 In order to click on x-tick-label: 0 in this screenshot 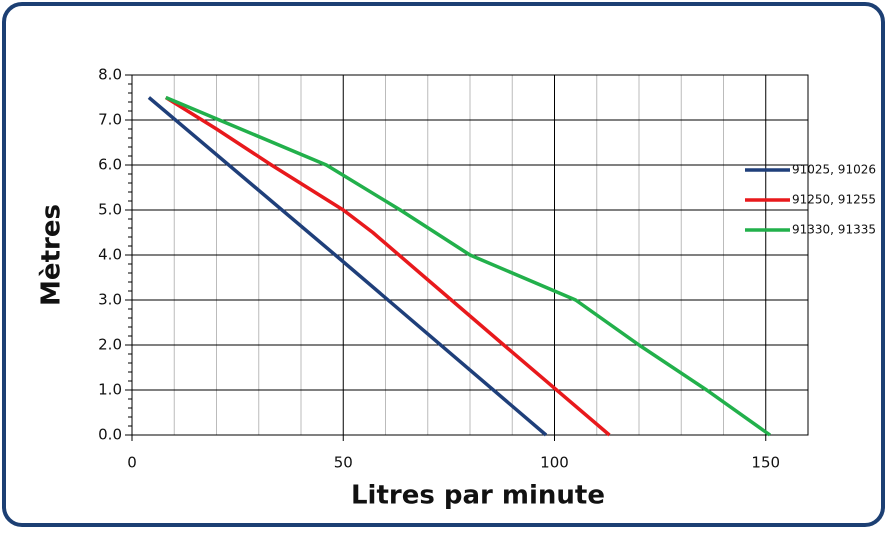, I will do `click(132, 463)`.